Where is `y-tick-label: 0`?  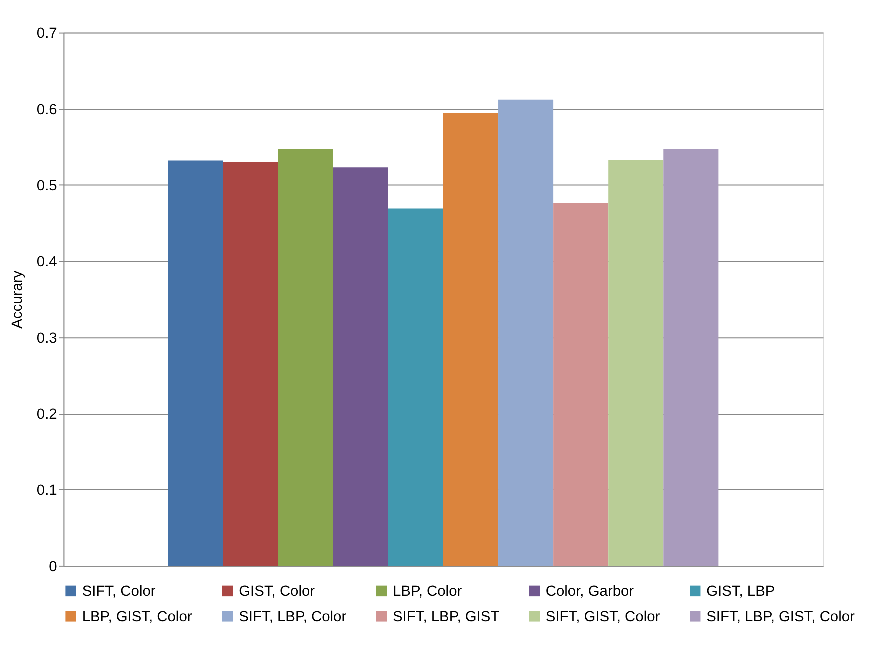
y-tick-label: 0 is located at coordinates (53, 567).